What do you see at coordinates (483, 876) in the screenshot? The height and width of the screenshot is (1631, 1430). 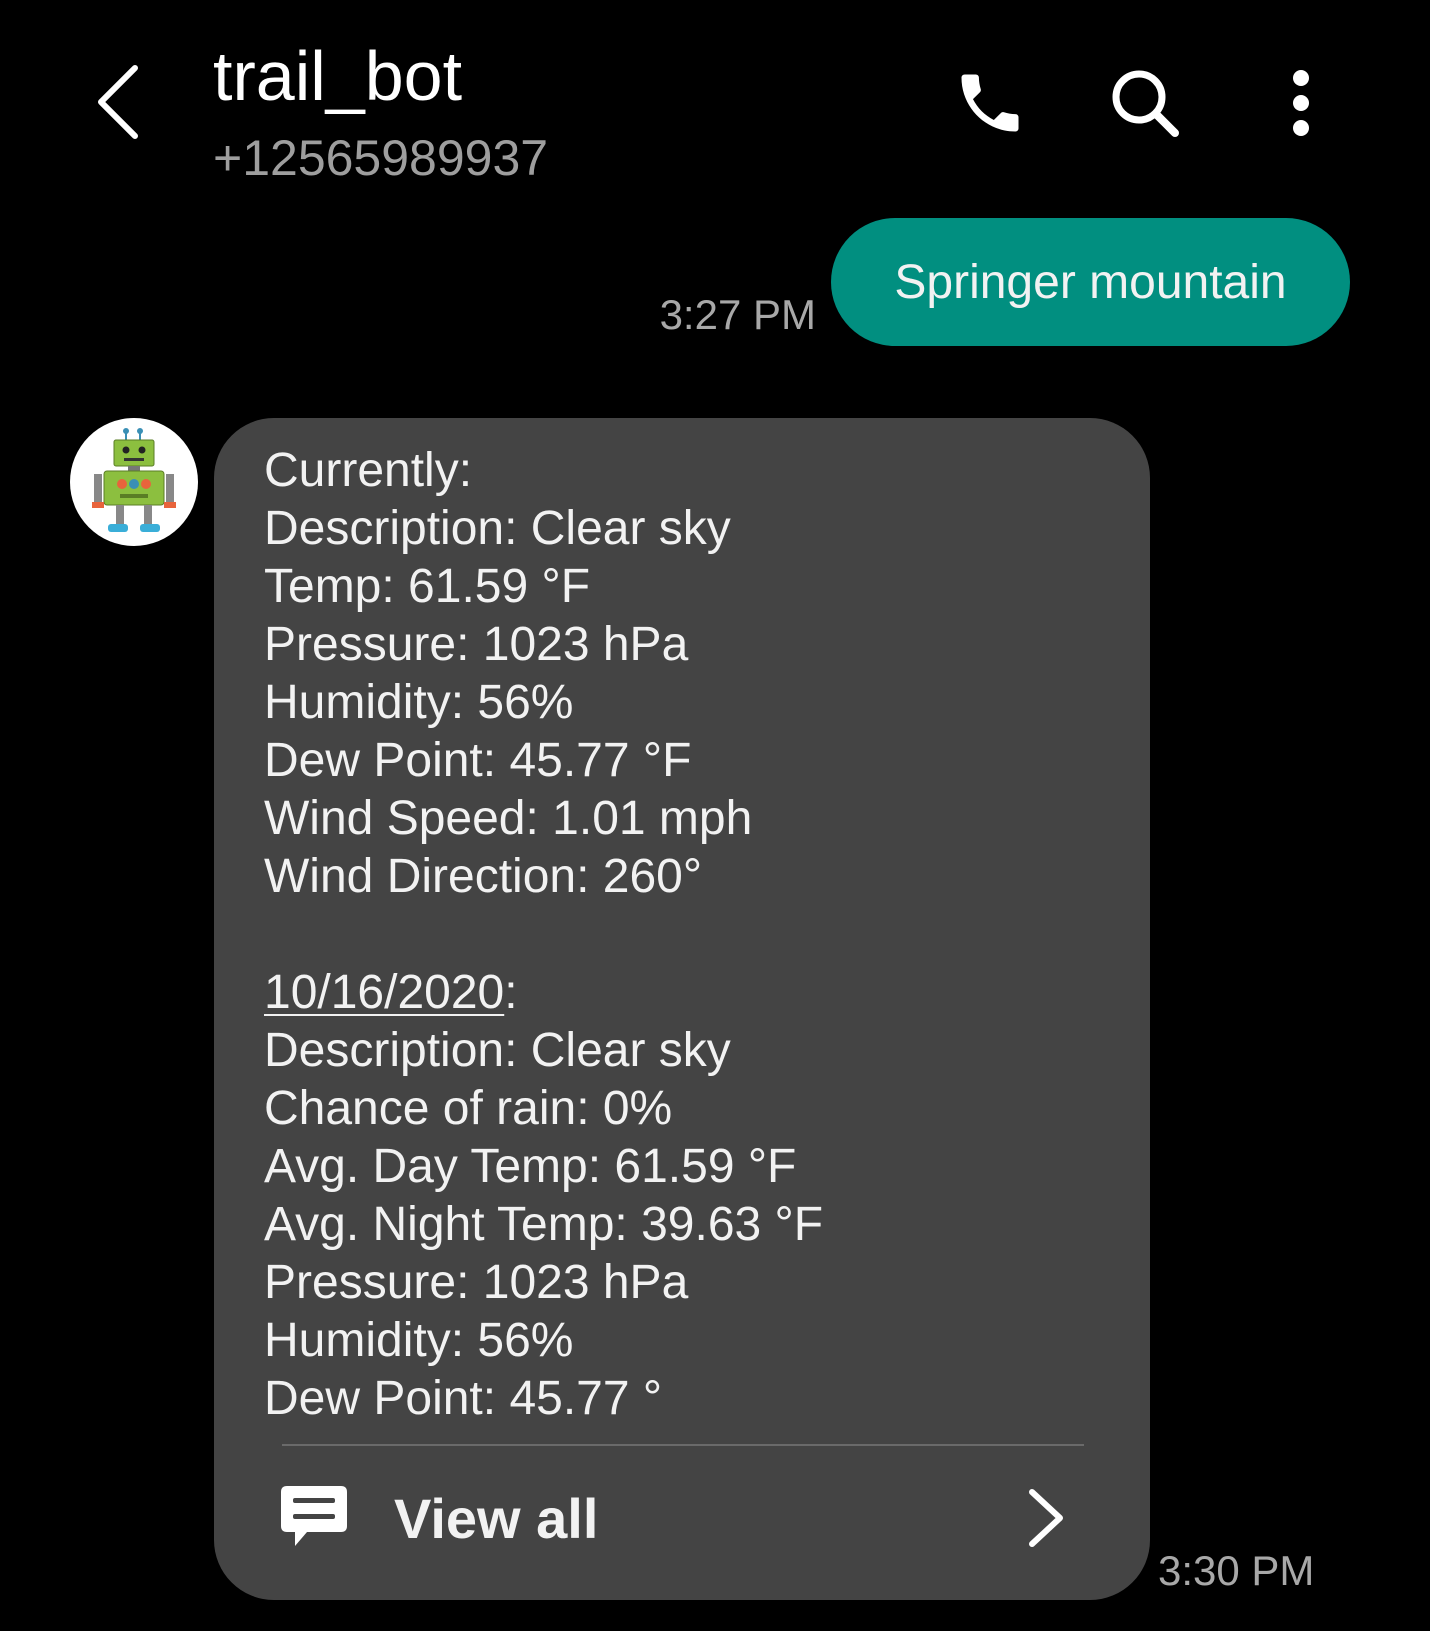 I see `message-line: Wind Direction: 260°` at bounding box center [483, 876].